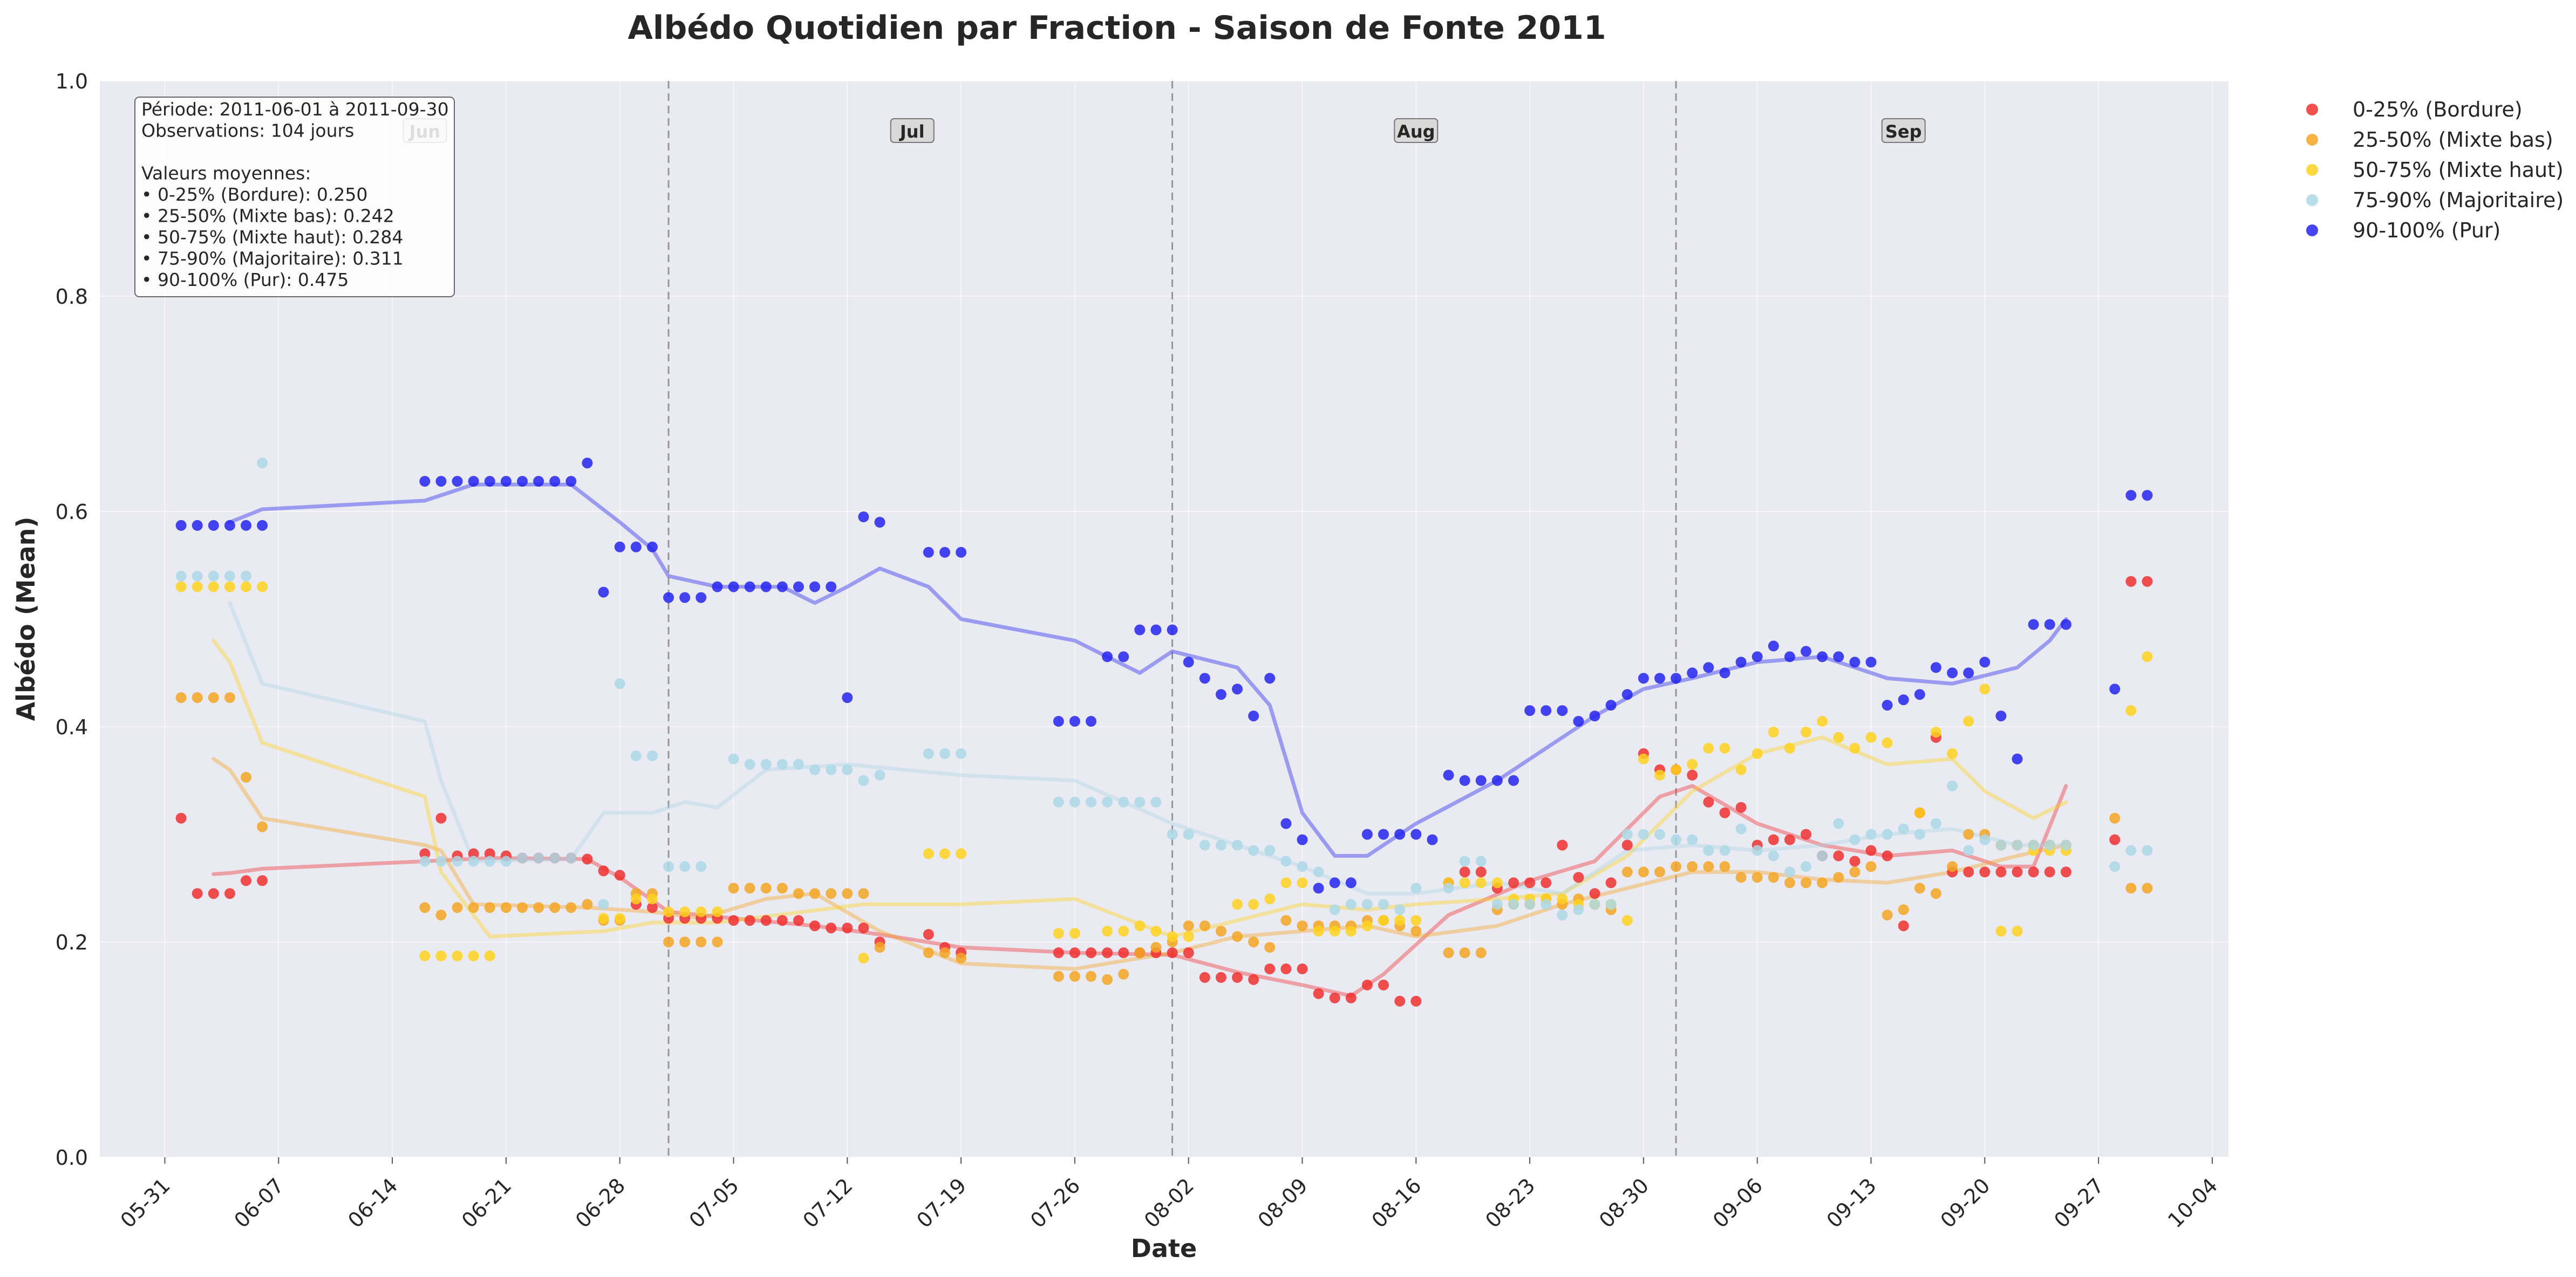  I want to click on info-box-line: Période: 2011-06-01 à 2011-09-30, so click(295, 109).